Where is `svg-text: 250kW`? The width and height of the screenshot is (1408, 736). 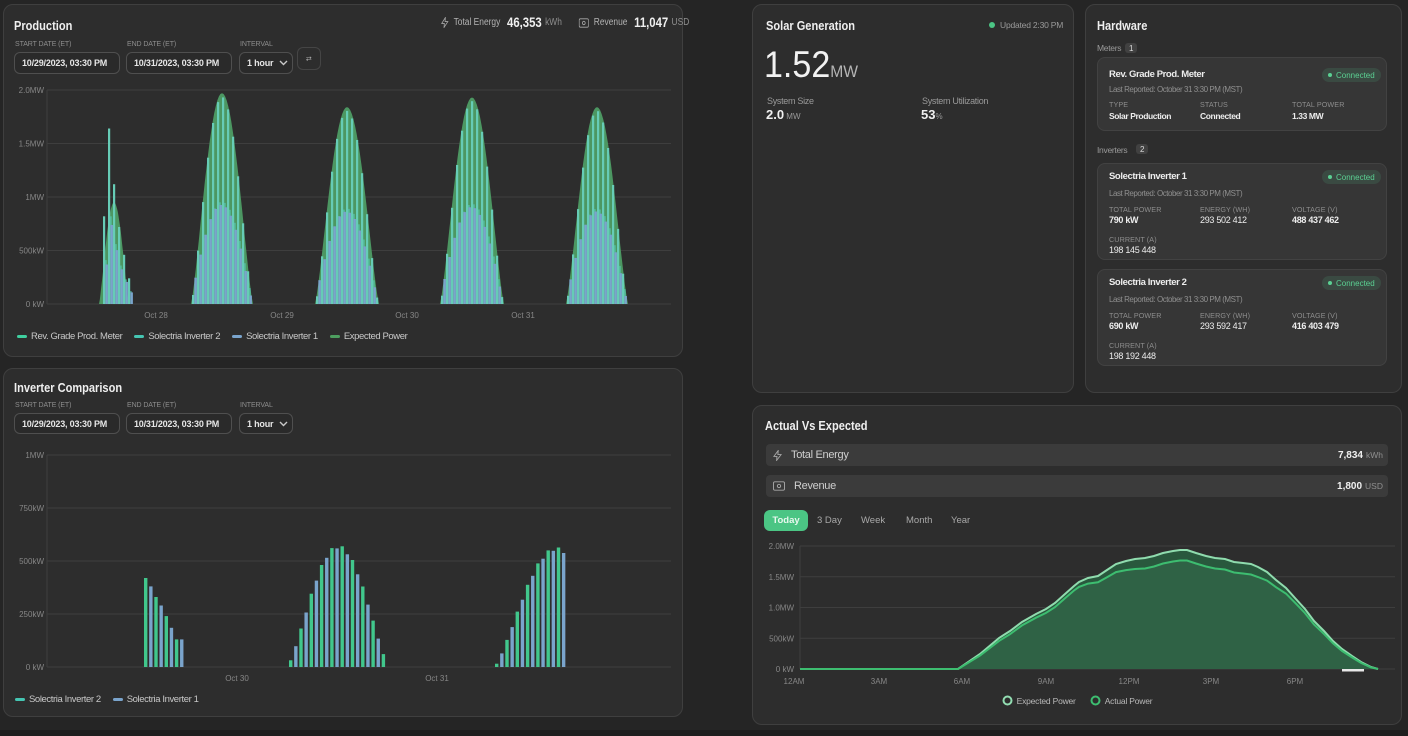 svg-text: 250kW is located at coordinates (31, 614).